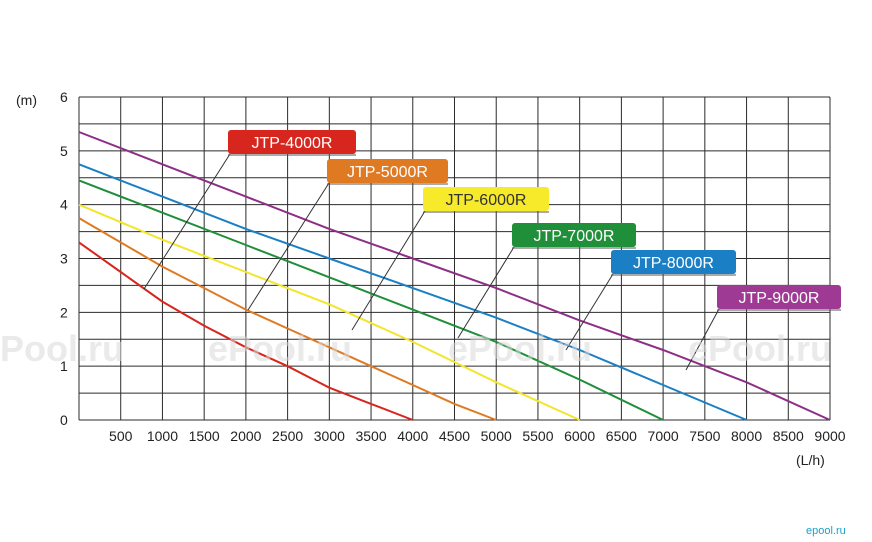 The image size is (872, 542). What do you see at coordinates (245, 436) in the screenshot?
I see `x-tick-label: 2000` at bounding box center [245, 436].